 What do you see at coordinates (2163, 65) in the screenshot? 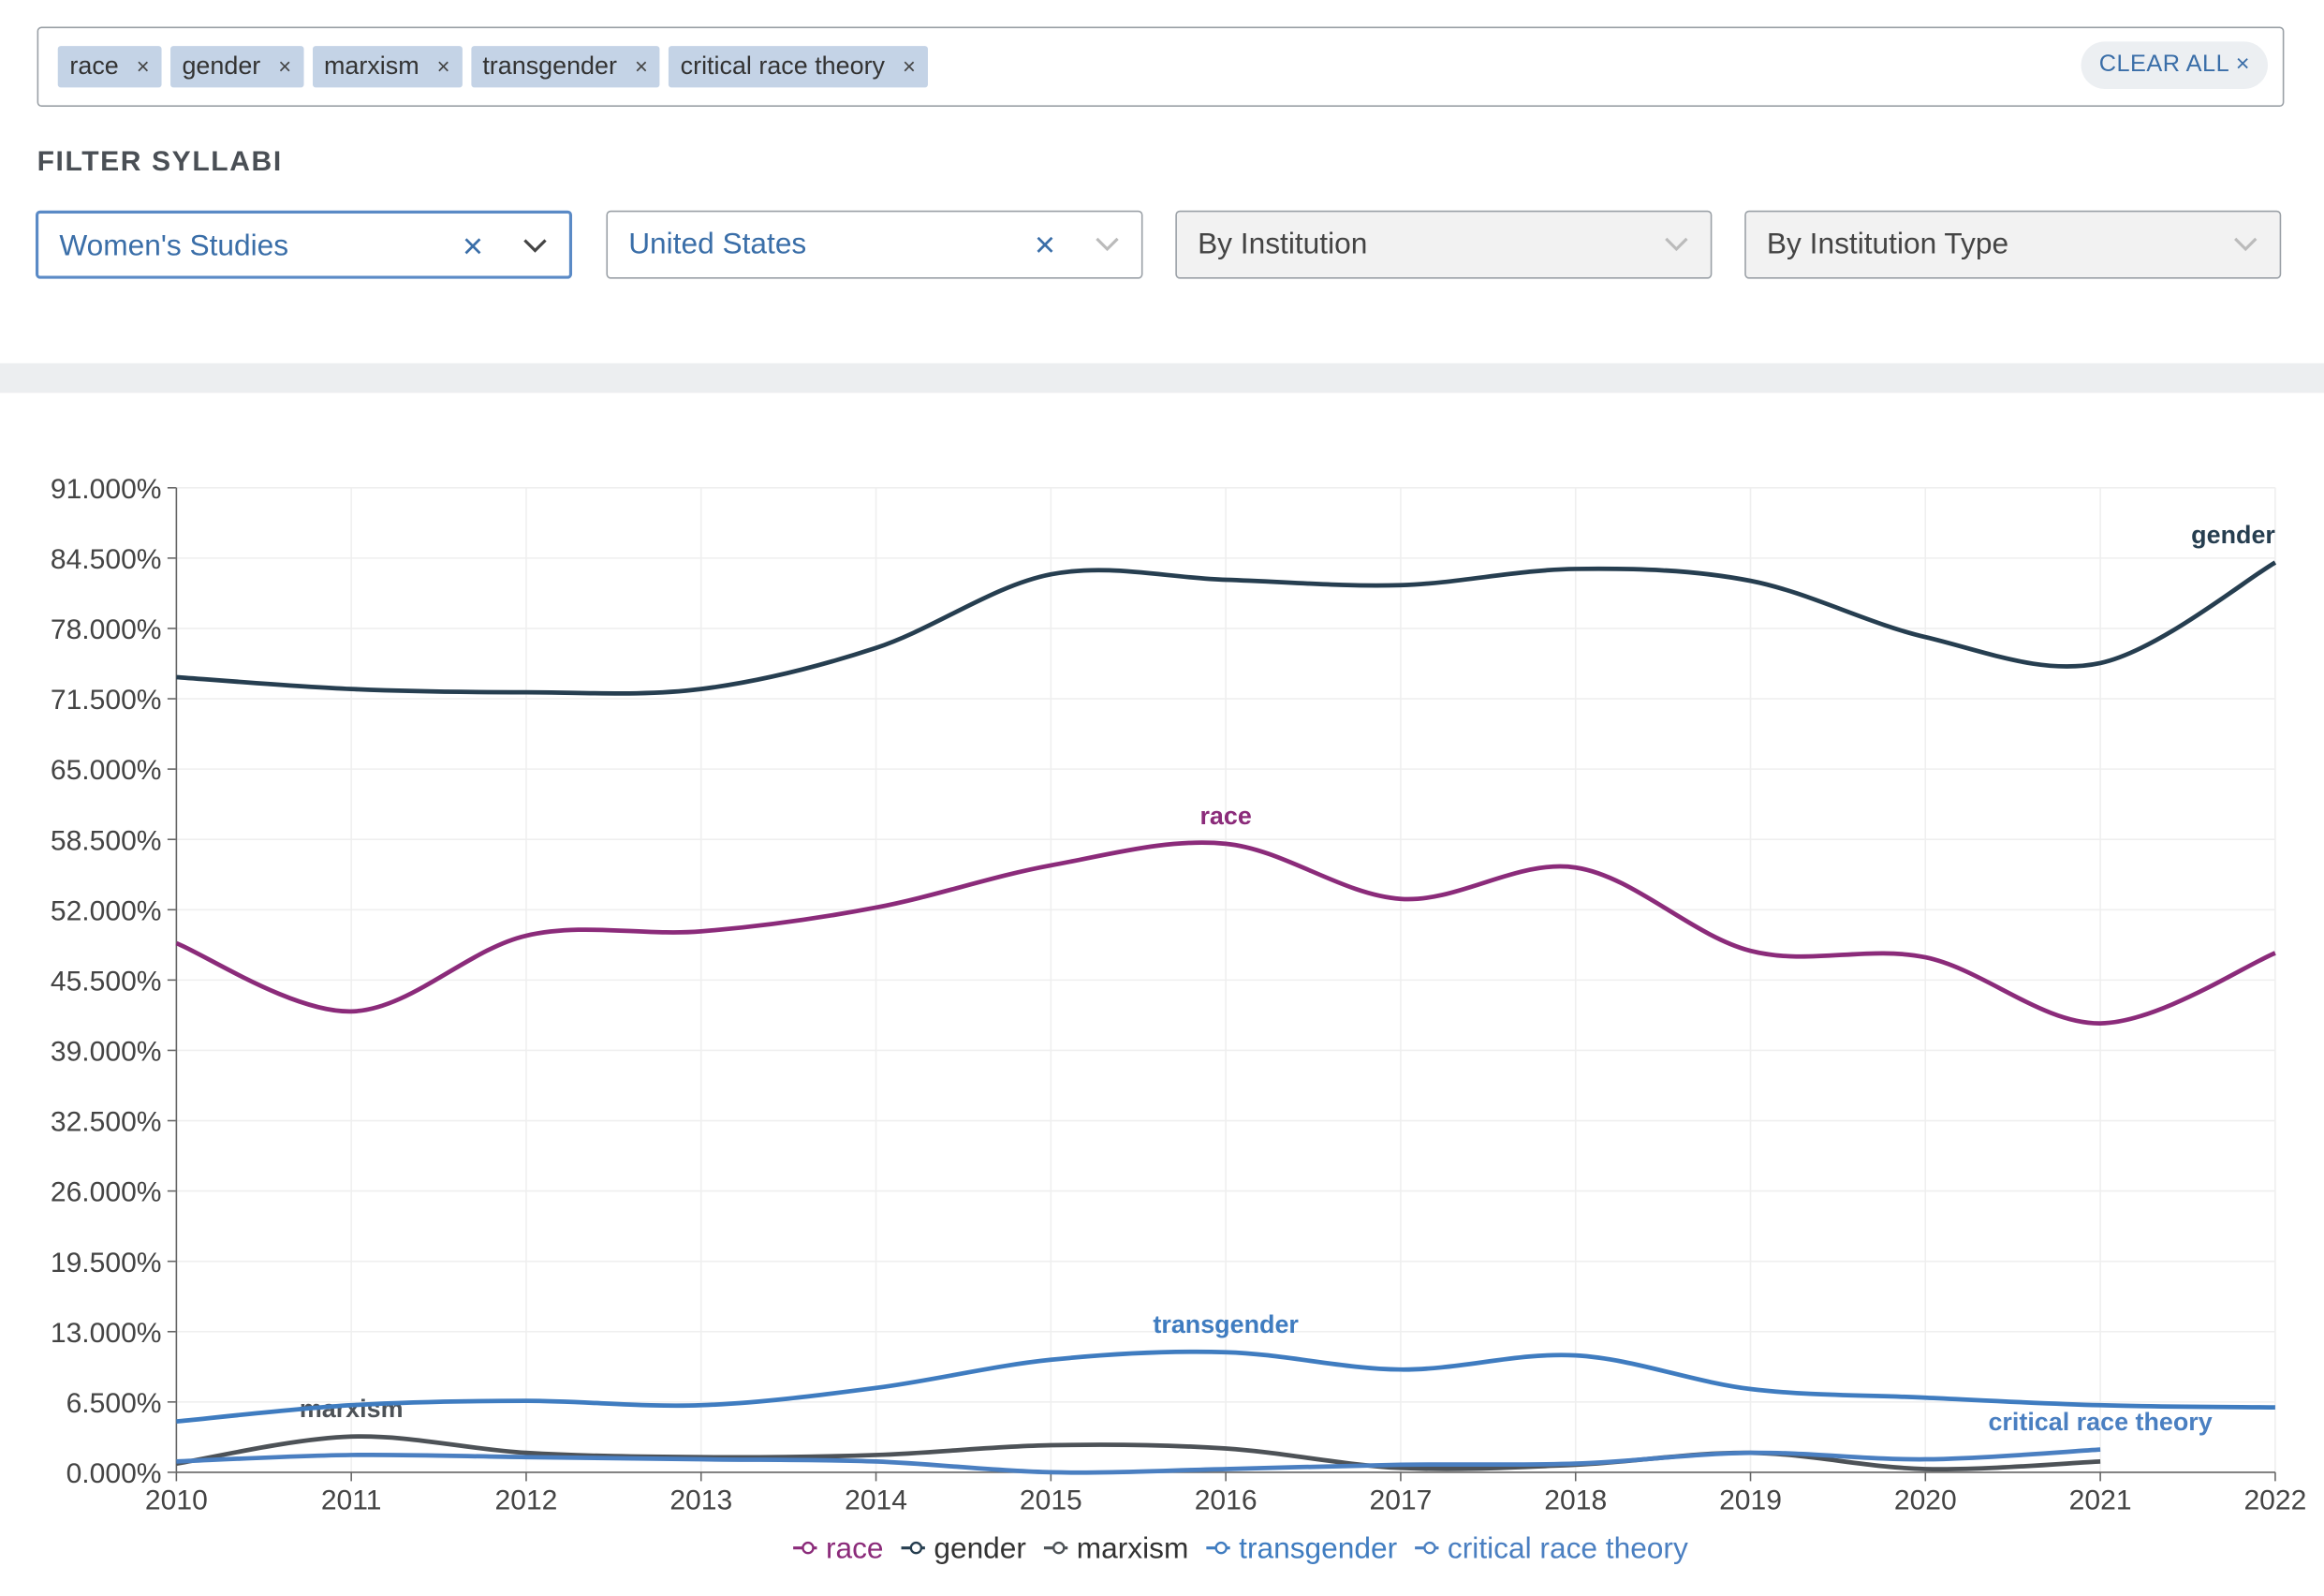
I see `clear-all-text: CLEAR ALL` at bounding box center [2163, 65].